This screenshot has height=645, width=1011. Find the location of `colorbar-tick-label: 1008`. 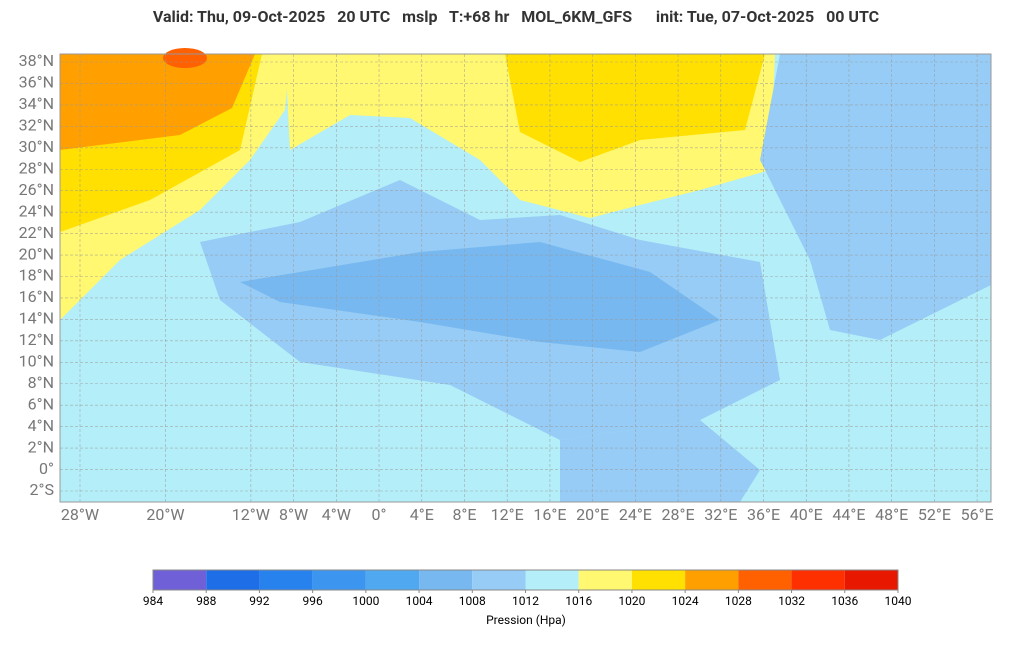

colorbar-tick-label: 1008 is located at coordinates (472, 601).